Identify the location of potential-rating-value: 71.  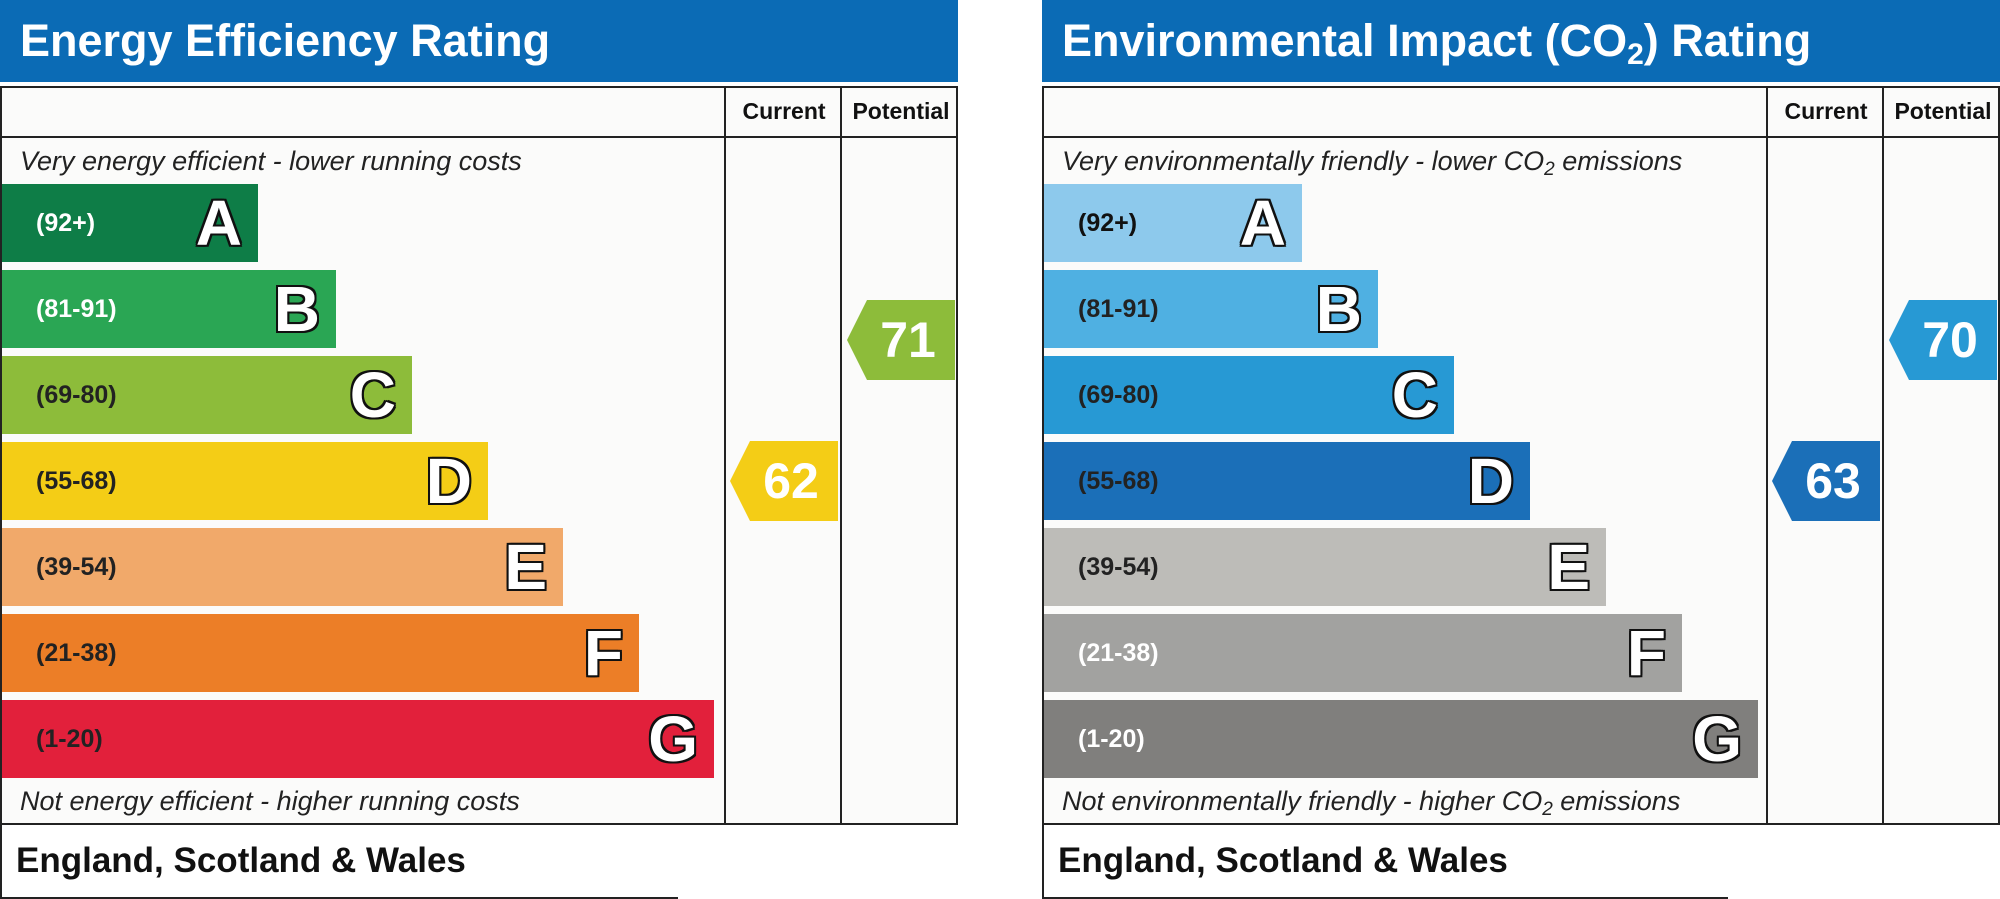
(908, 340).